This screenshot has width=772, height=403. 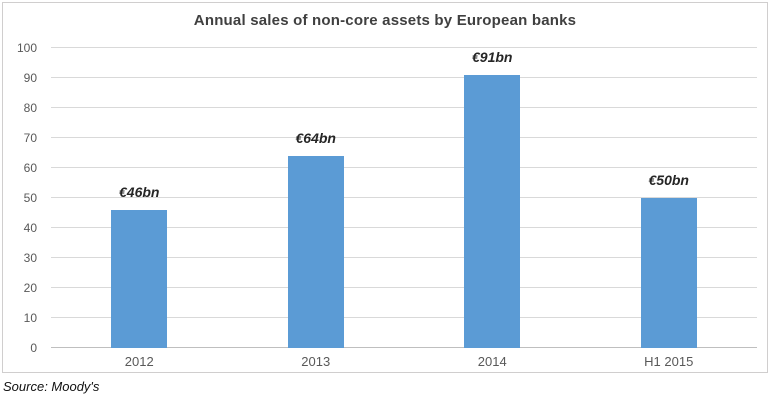 What do you see at coordinates (139, 192) in the screenshot?
I see `bar-data-label: €46bn` at bounding box center [139, 192].